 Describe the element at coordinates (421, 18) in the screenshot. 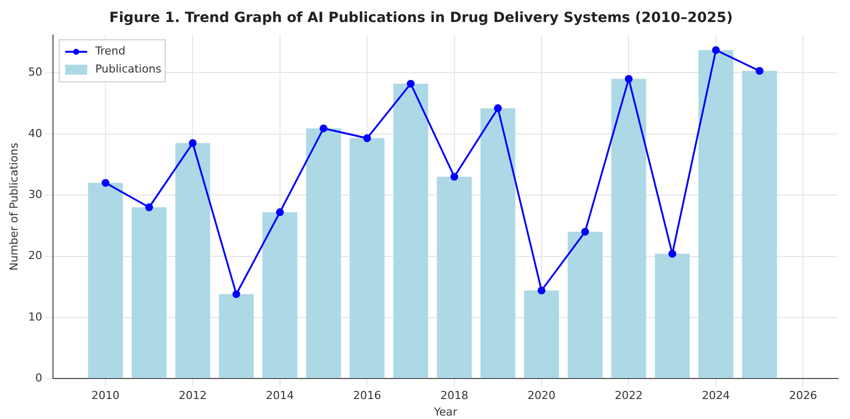

I see `chart-title: Figure 1. Trend Graph of AI Publications in Drug Delivery Systems (2010–2025)` at that location.